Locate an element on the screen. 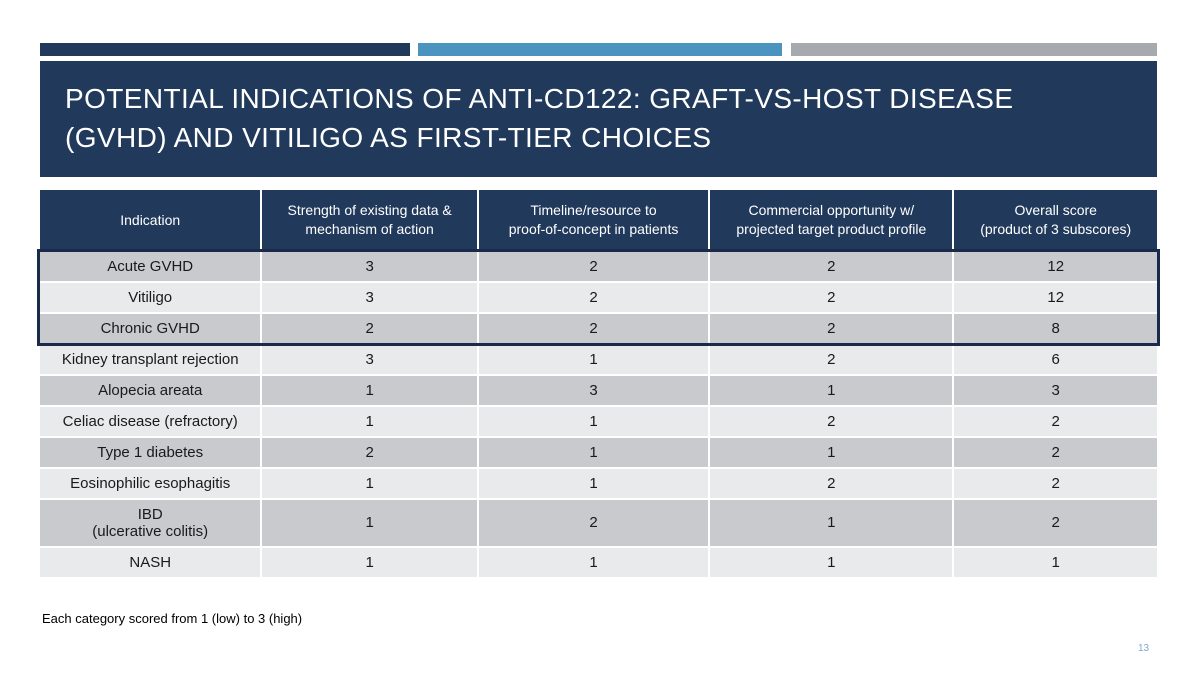  table-row-eosinophilic-esophagitis: Eosinophilic esophagitis 1 1 2 2 is located at coordinates (598, 483).